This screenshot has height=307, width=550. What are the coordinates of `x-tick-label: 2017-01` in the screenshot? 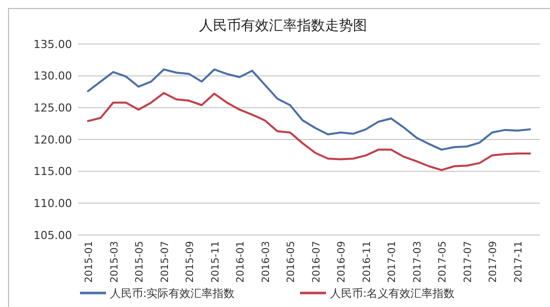 It's located at (392, 262).